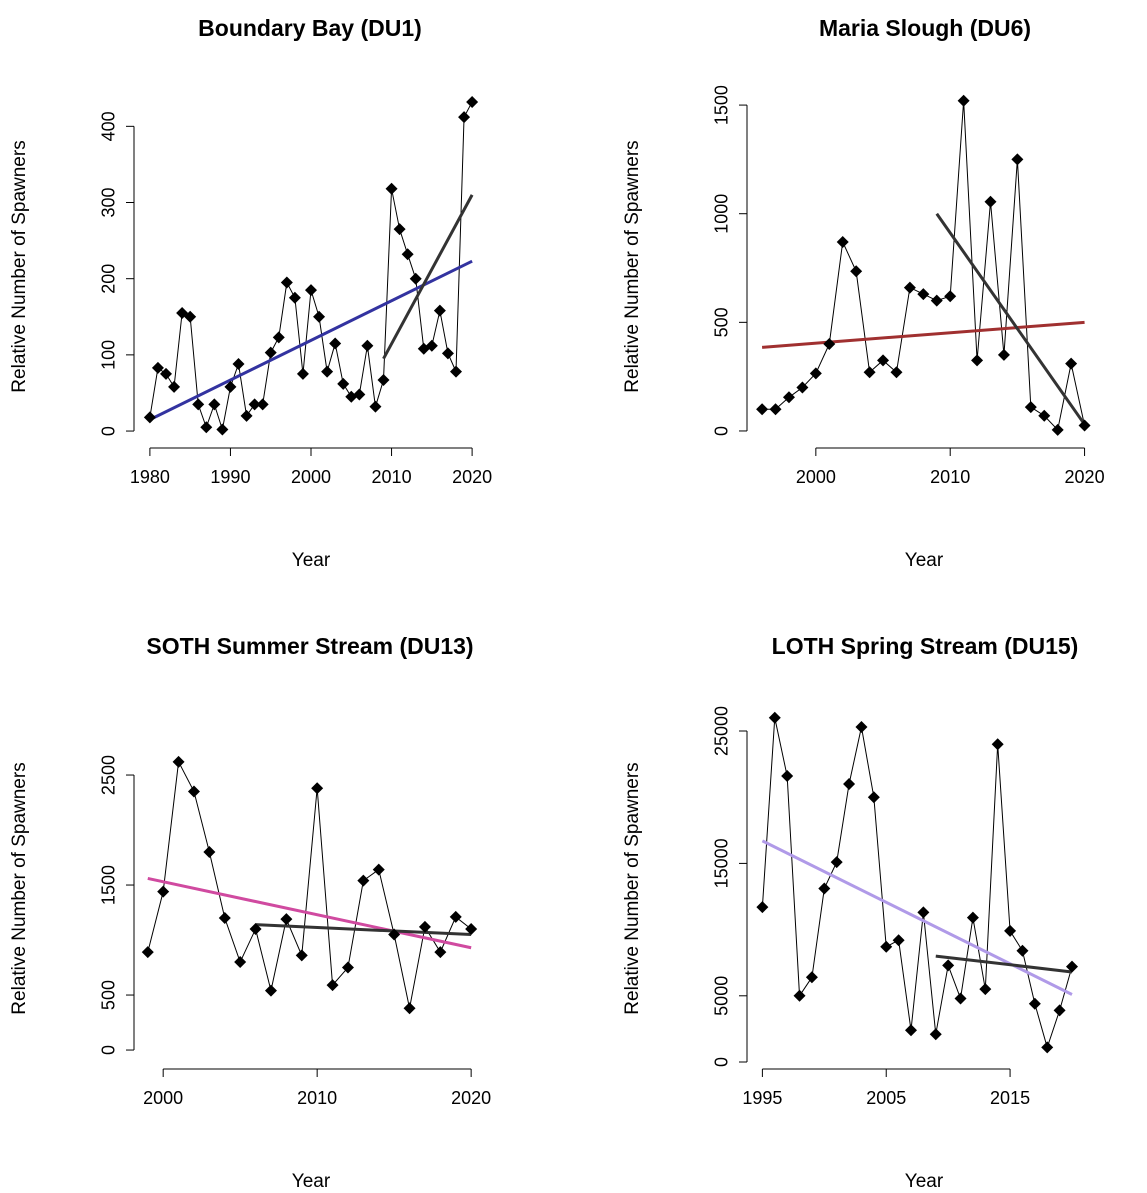  Describe the element at coordinates (109, 775) in the screenshot. I see `y-tick-label: 2500` at that location.